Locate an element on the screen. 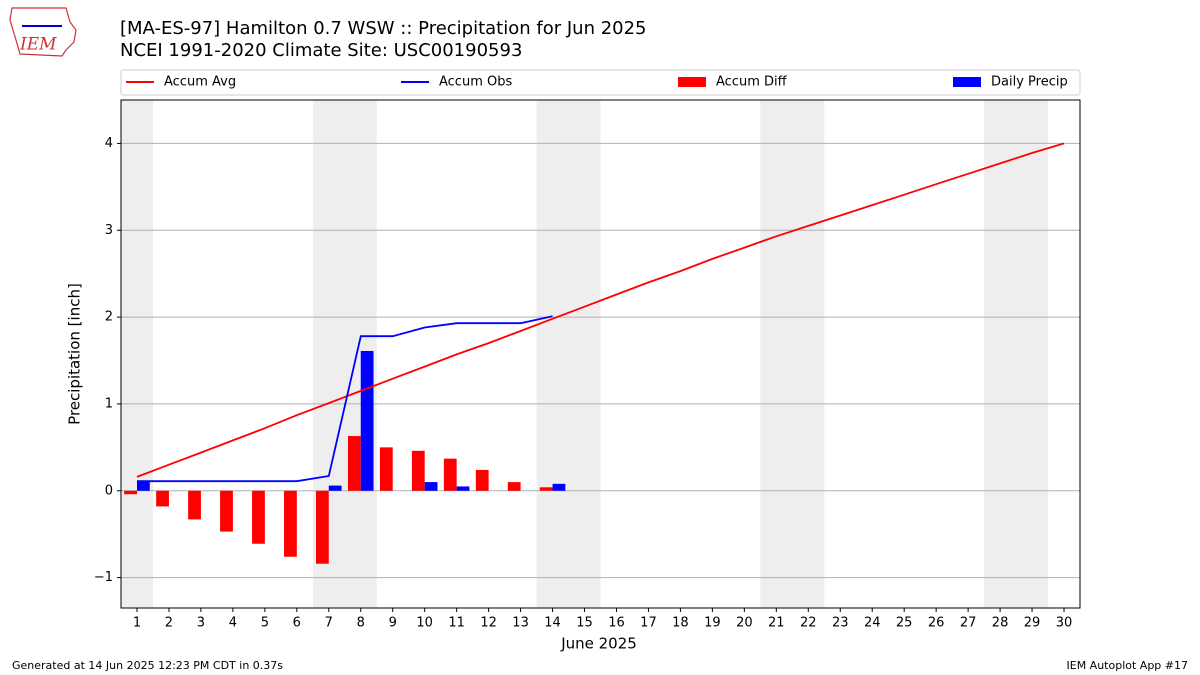  legend-label: Accum Obs is located at coordinates (475, 82).